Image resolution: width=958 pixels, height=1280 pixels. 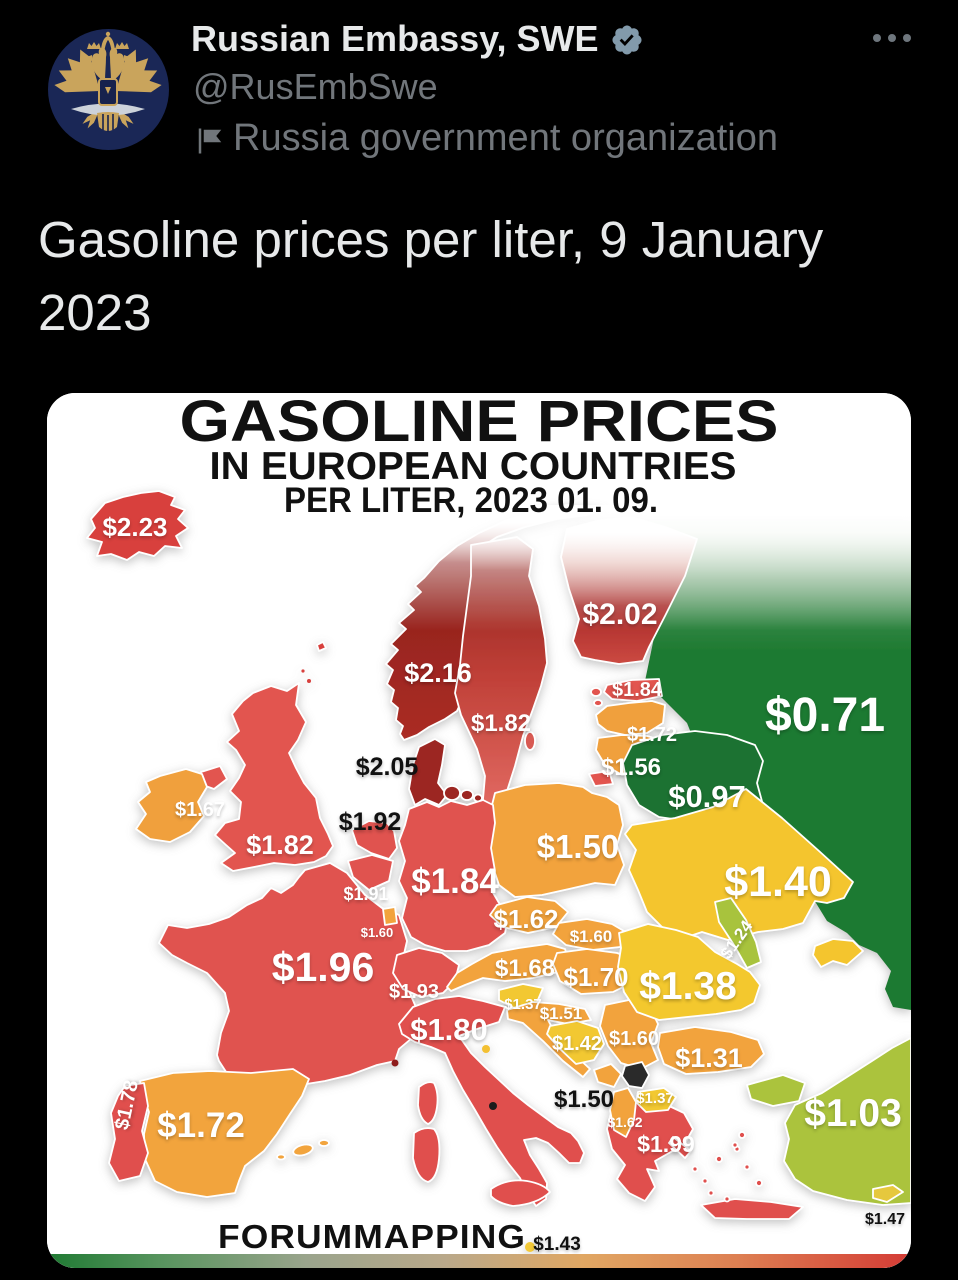 I want to click on svg-text: $1.68, so click(x=525, y=968).